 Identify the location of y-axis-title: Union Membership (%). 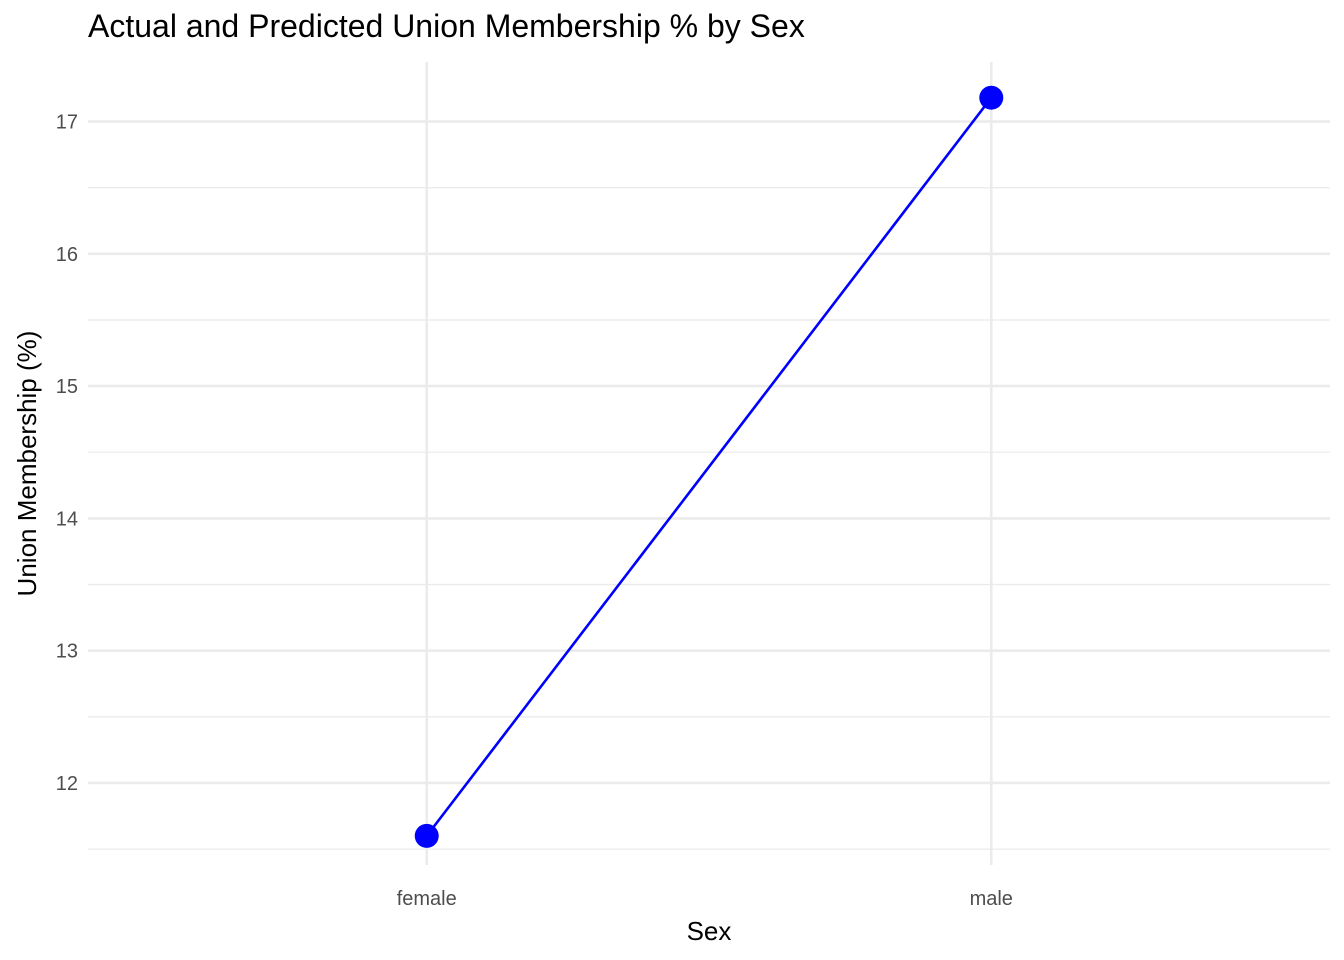
(27, 464).